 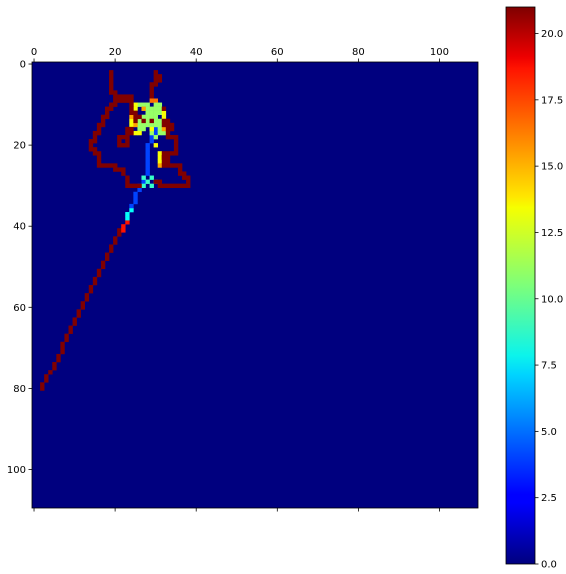 What do you see at coordinates (552, 100) in the screenshot?
I see `colorbar-tick-label: 17.5` at bounding box center [552, 100].